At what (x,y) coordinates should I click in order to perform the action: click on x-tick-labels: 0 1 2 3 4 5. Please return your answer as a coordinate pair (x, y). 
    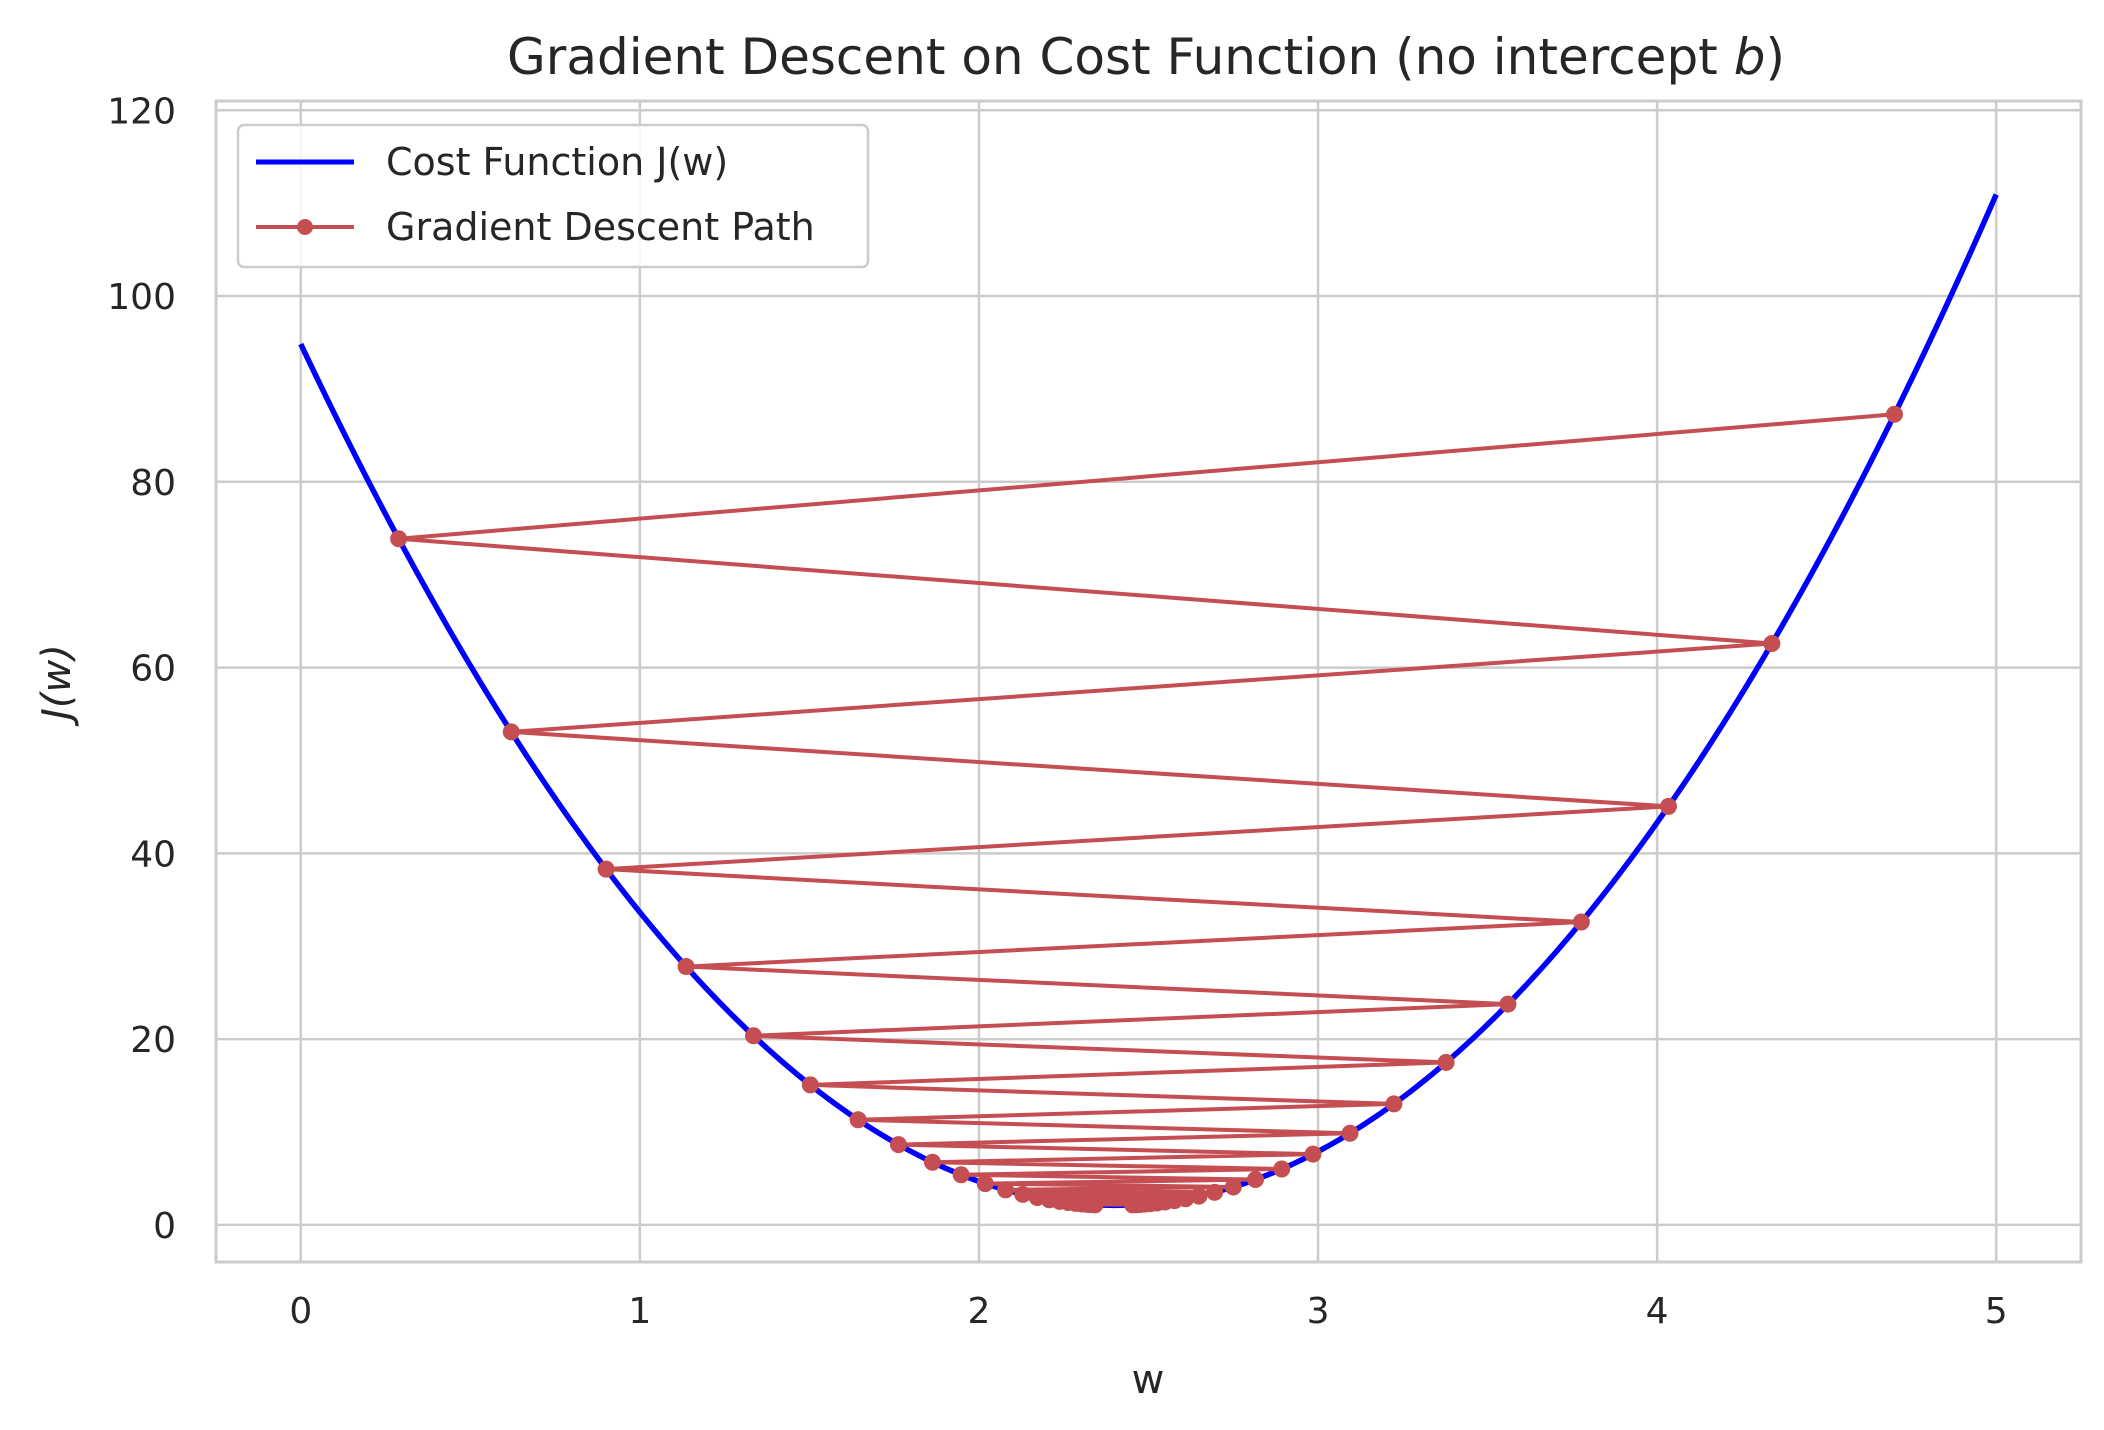
    Looking at the image, I should click on (1148, 1311).